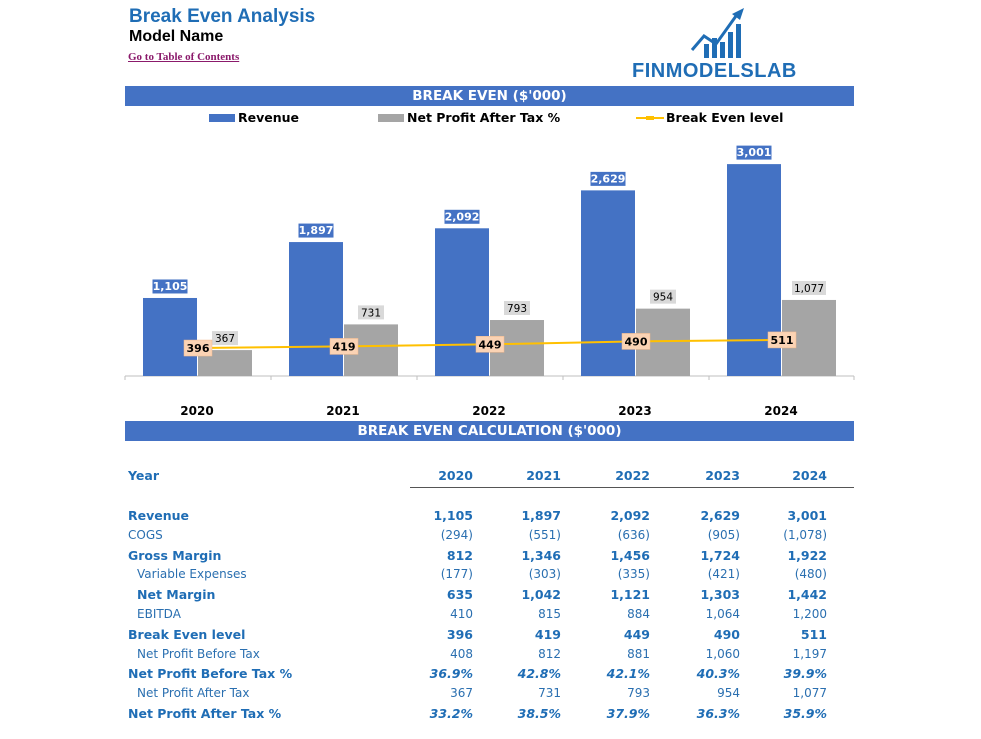 The width and height of the screenshot is (981, 739). Describe the element at coordinates (391, 117) in the screenshot. I see `legend-profit-swatch` at that location.